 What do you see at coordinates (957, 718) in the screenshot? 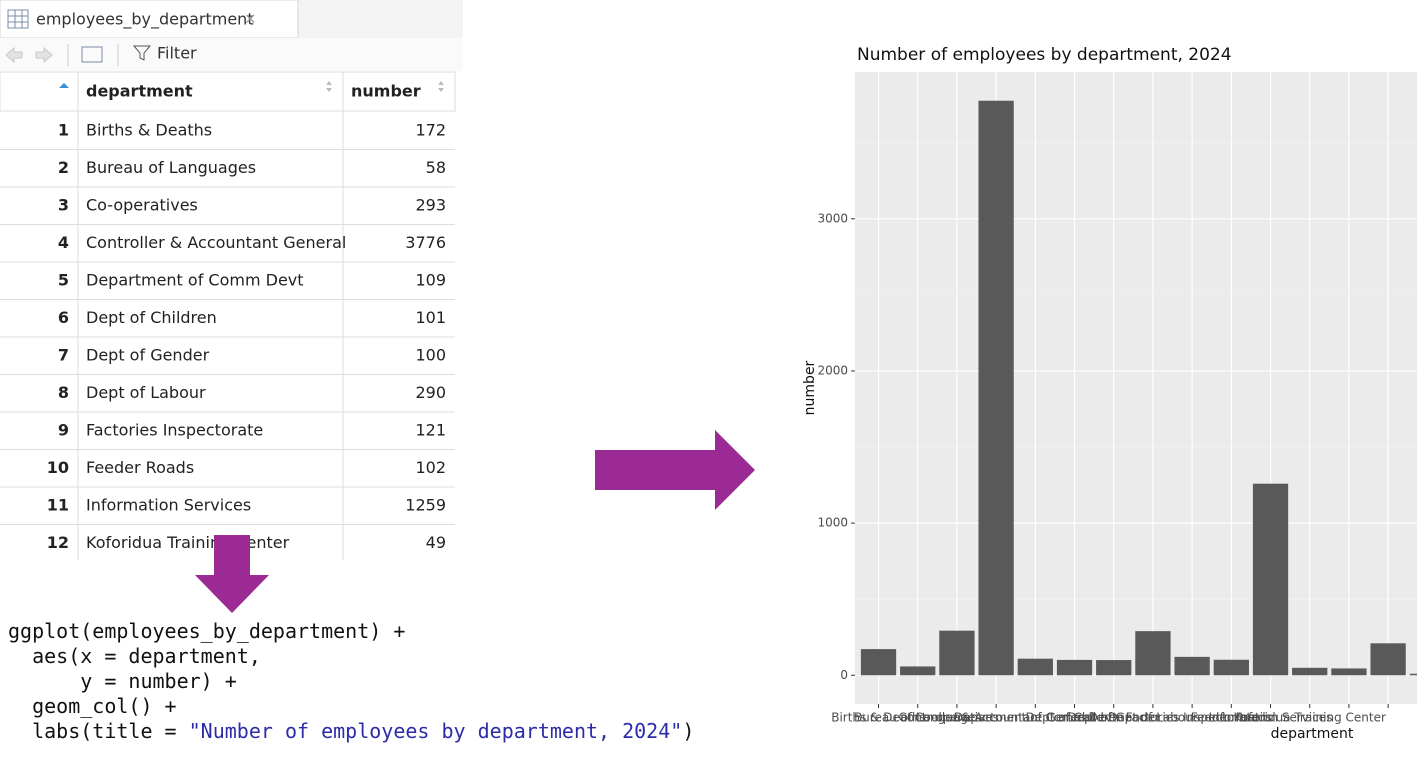
I see `x-tick-label: Co-operatives` at bounding box center [957, 718].